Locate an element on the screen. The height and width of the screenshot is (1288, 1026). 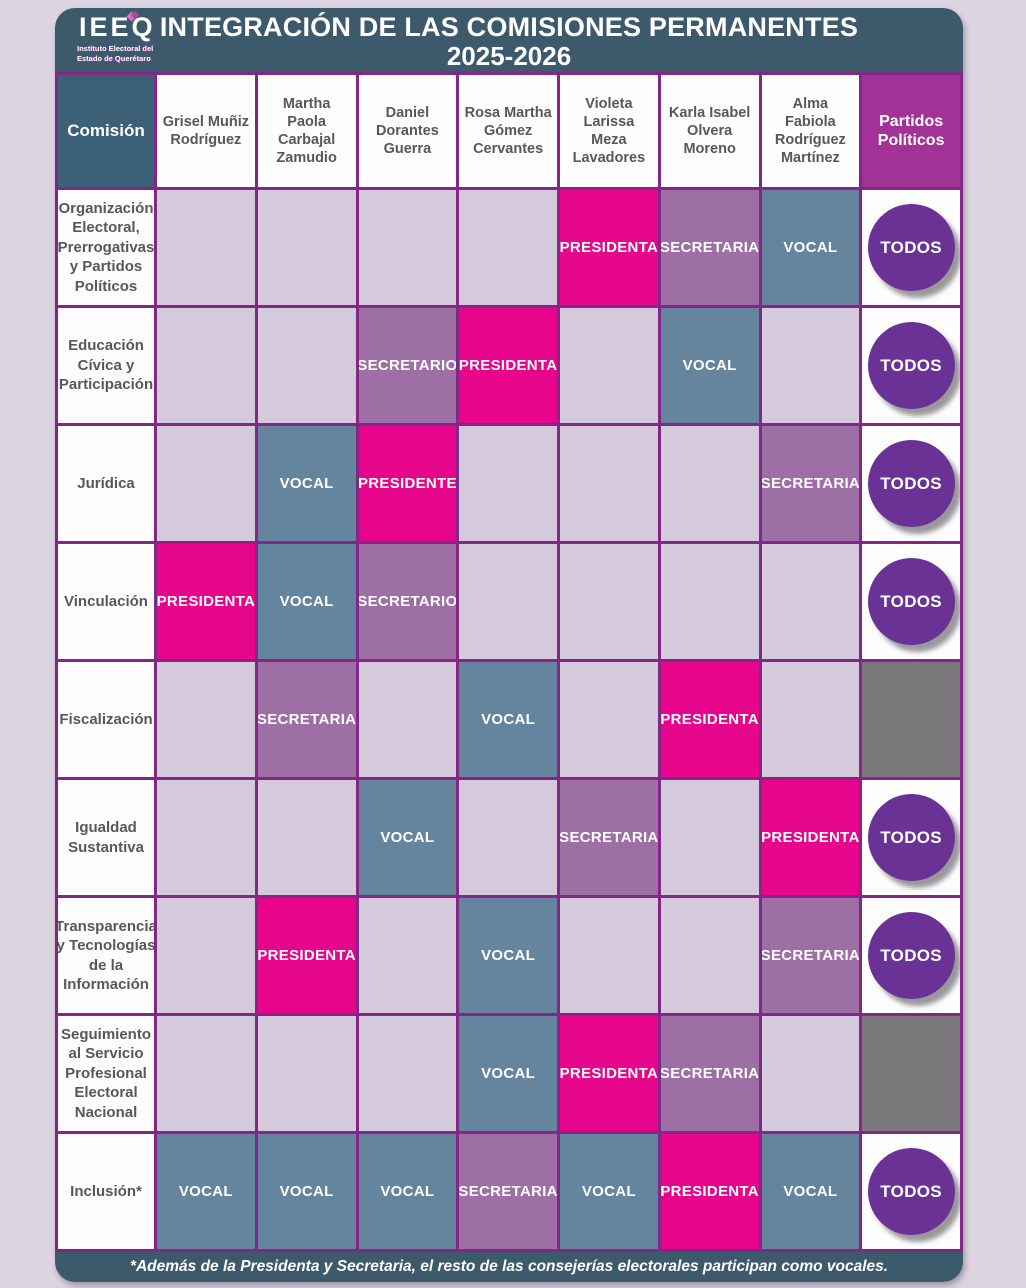
empty-cell-r6-c4 is located at coordinates (508, 837).